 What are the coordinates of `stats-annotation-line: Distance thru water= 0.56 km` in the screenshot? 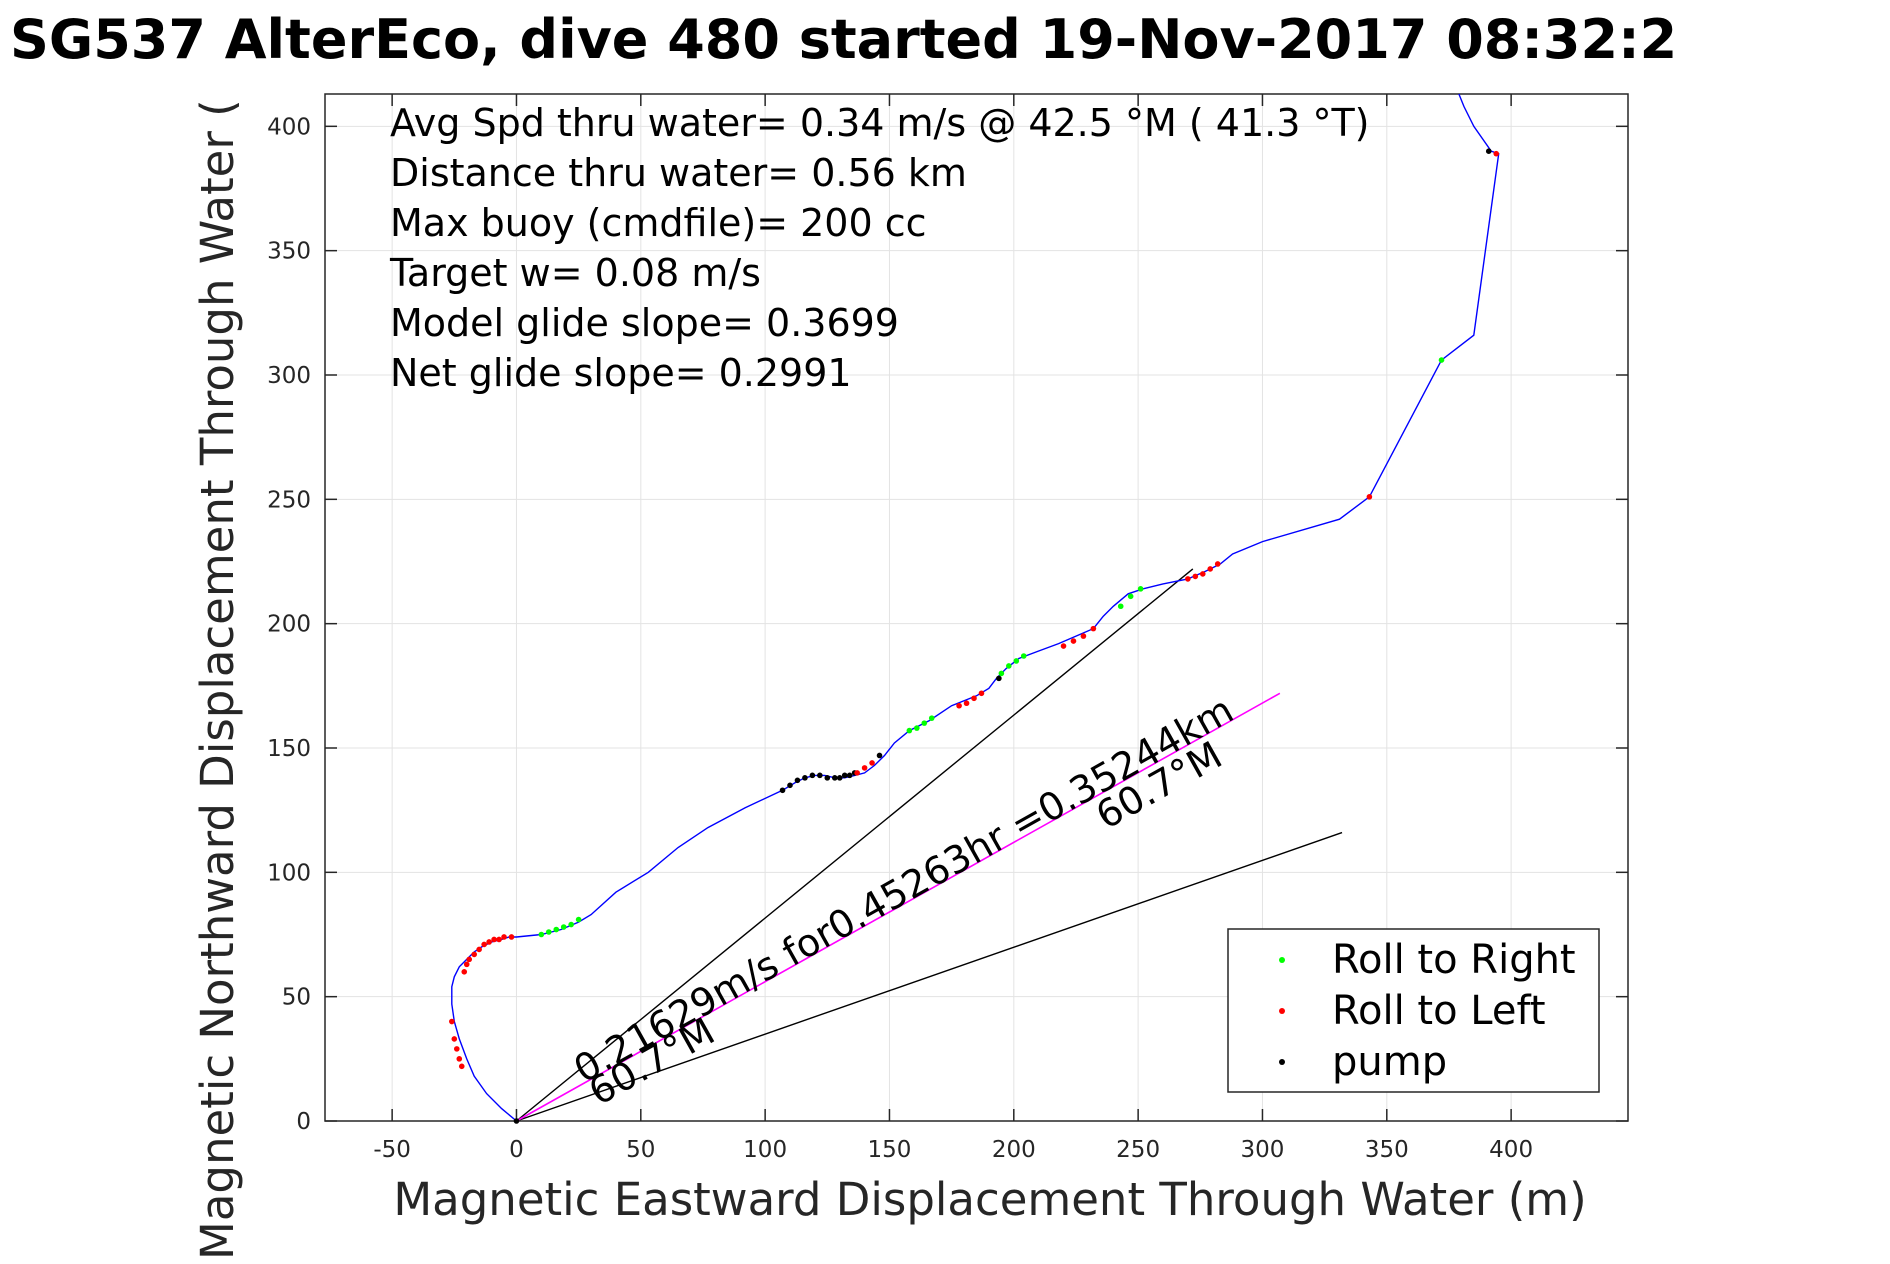 It's located at (678, 173).